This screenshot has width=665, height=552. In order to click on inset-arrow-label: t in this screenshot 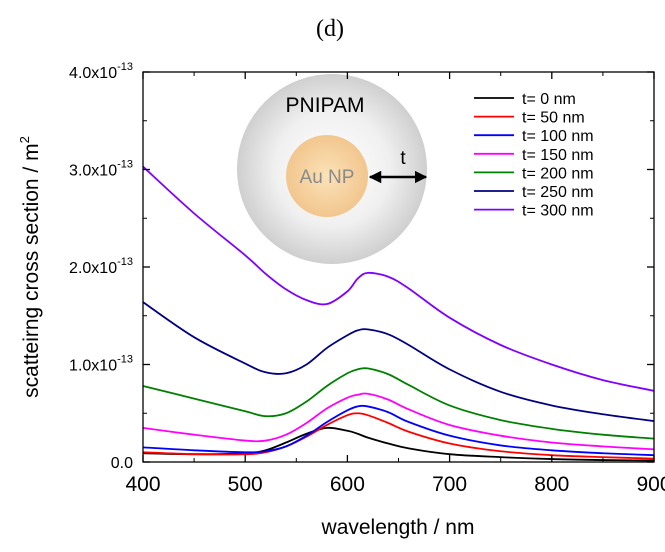, I will do `click(403, 158)`.